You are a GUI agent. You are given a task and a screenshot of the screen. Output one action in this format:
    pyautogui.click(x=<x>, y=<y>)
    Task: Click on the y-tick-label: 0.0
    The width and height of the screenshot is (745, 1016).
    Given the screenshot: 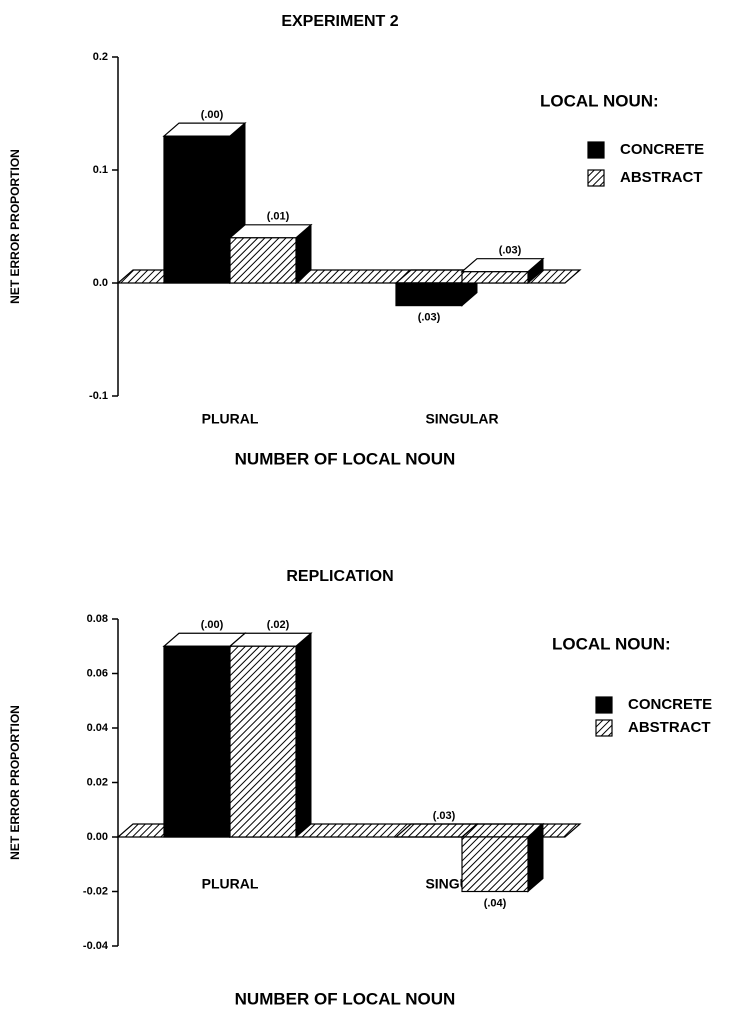 What is the action you would take?
    pyautogui.click(x=100, y=283)
    